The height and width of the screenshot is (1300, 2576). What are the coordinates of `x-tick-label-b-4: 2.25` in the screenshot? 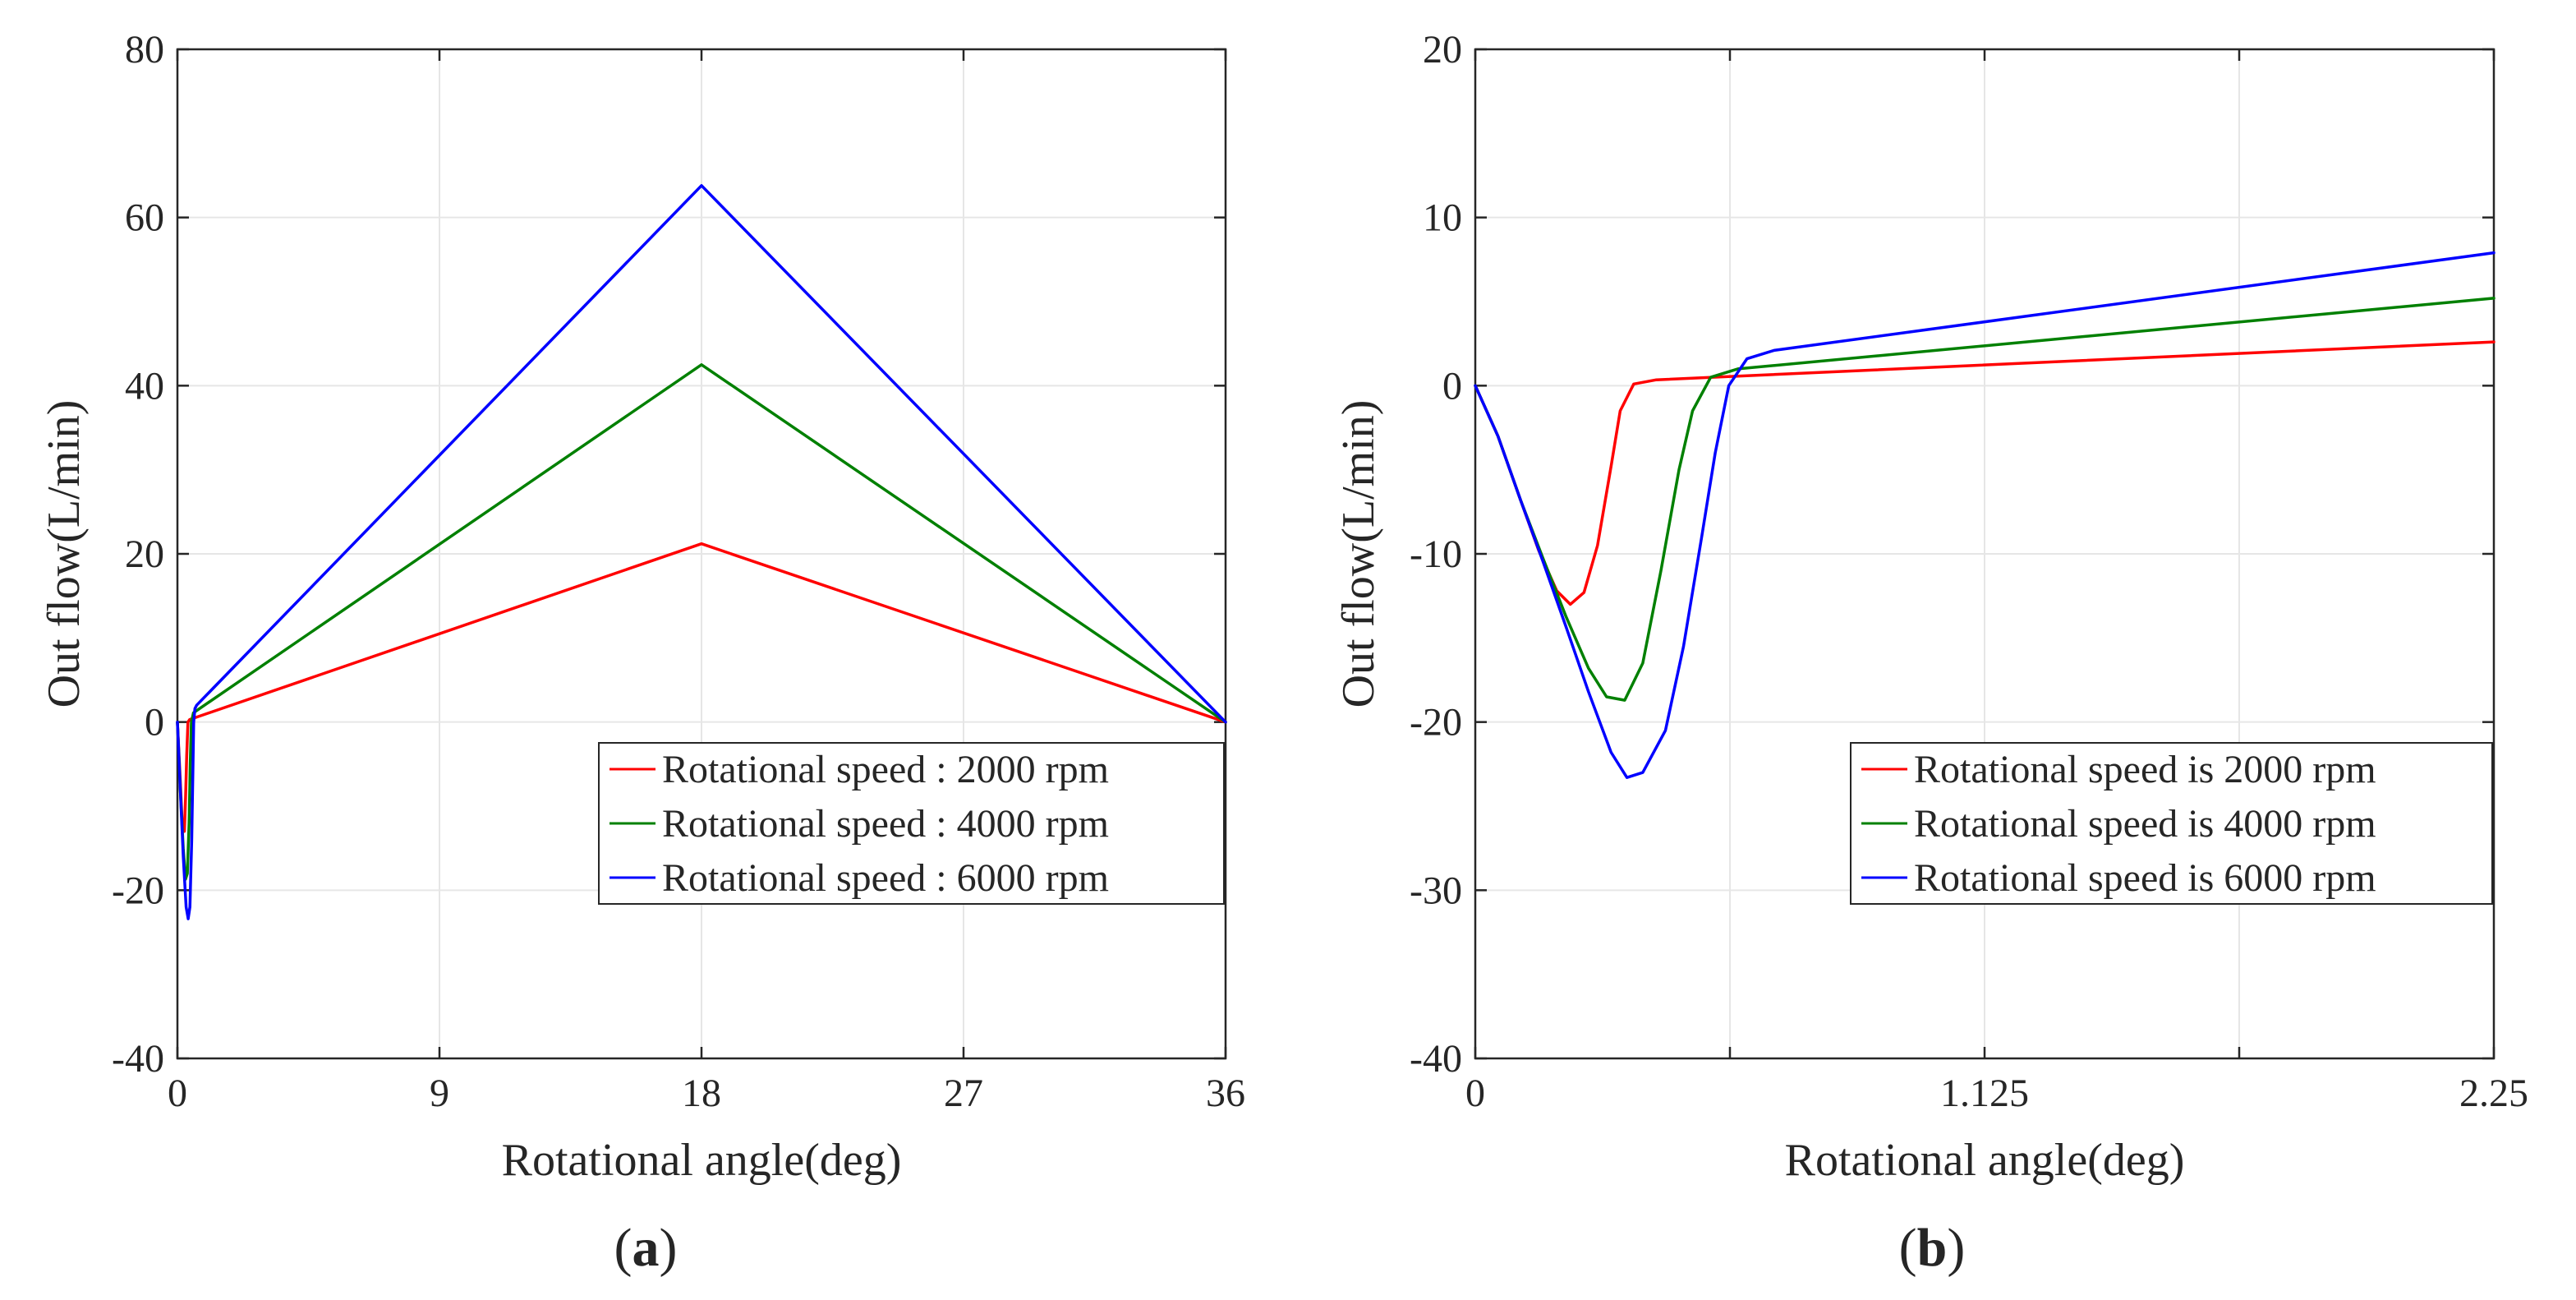 It's located at (2493, 1093).